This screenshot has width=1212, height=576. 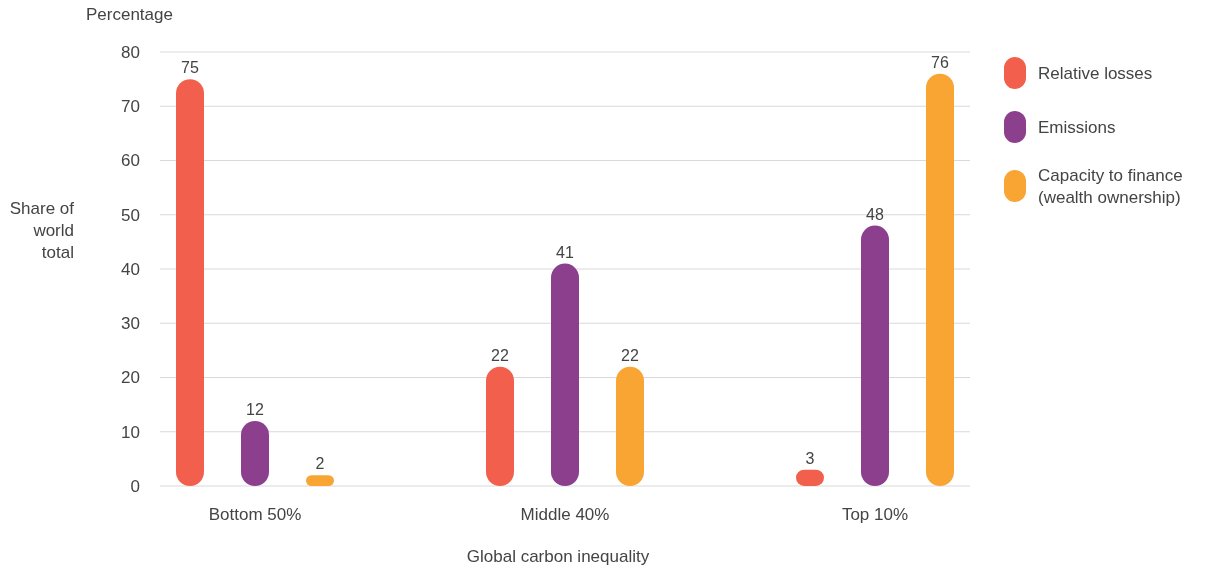 What do you see at coordinates (129, 14) in the screenshot?
I see `text: Percentage` at bounding box center [129, 14].